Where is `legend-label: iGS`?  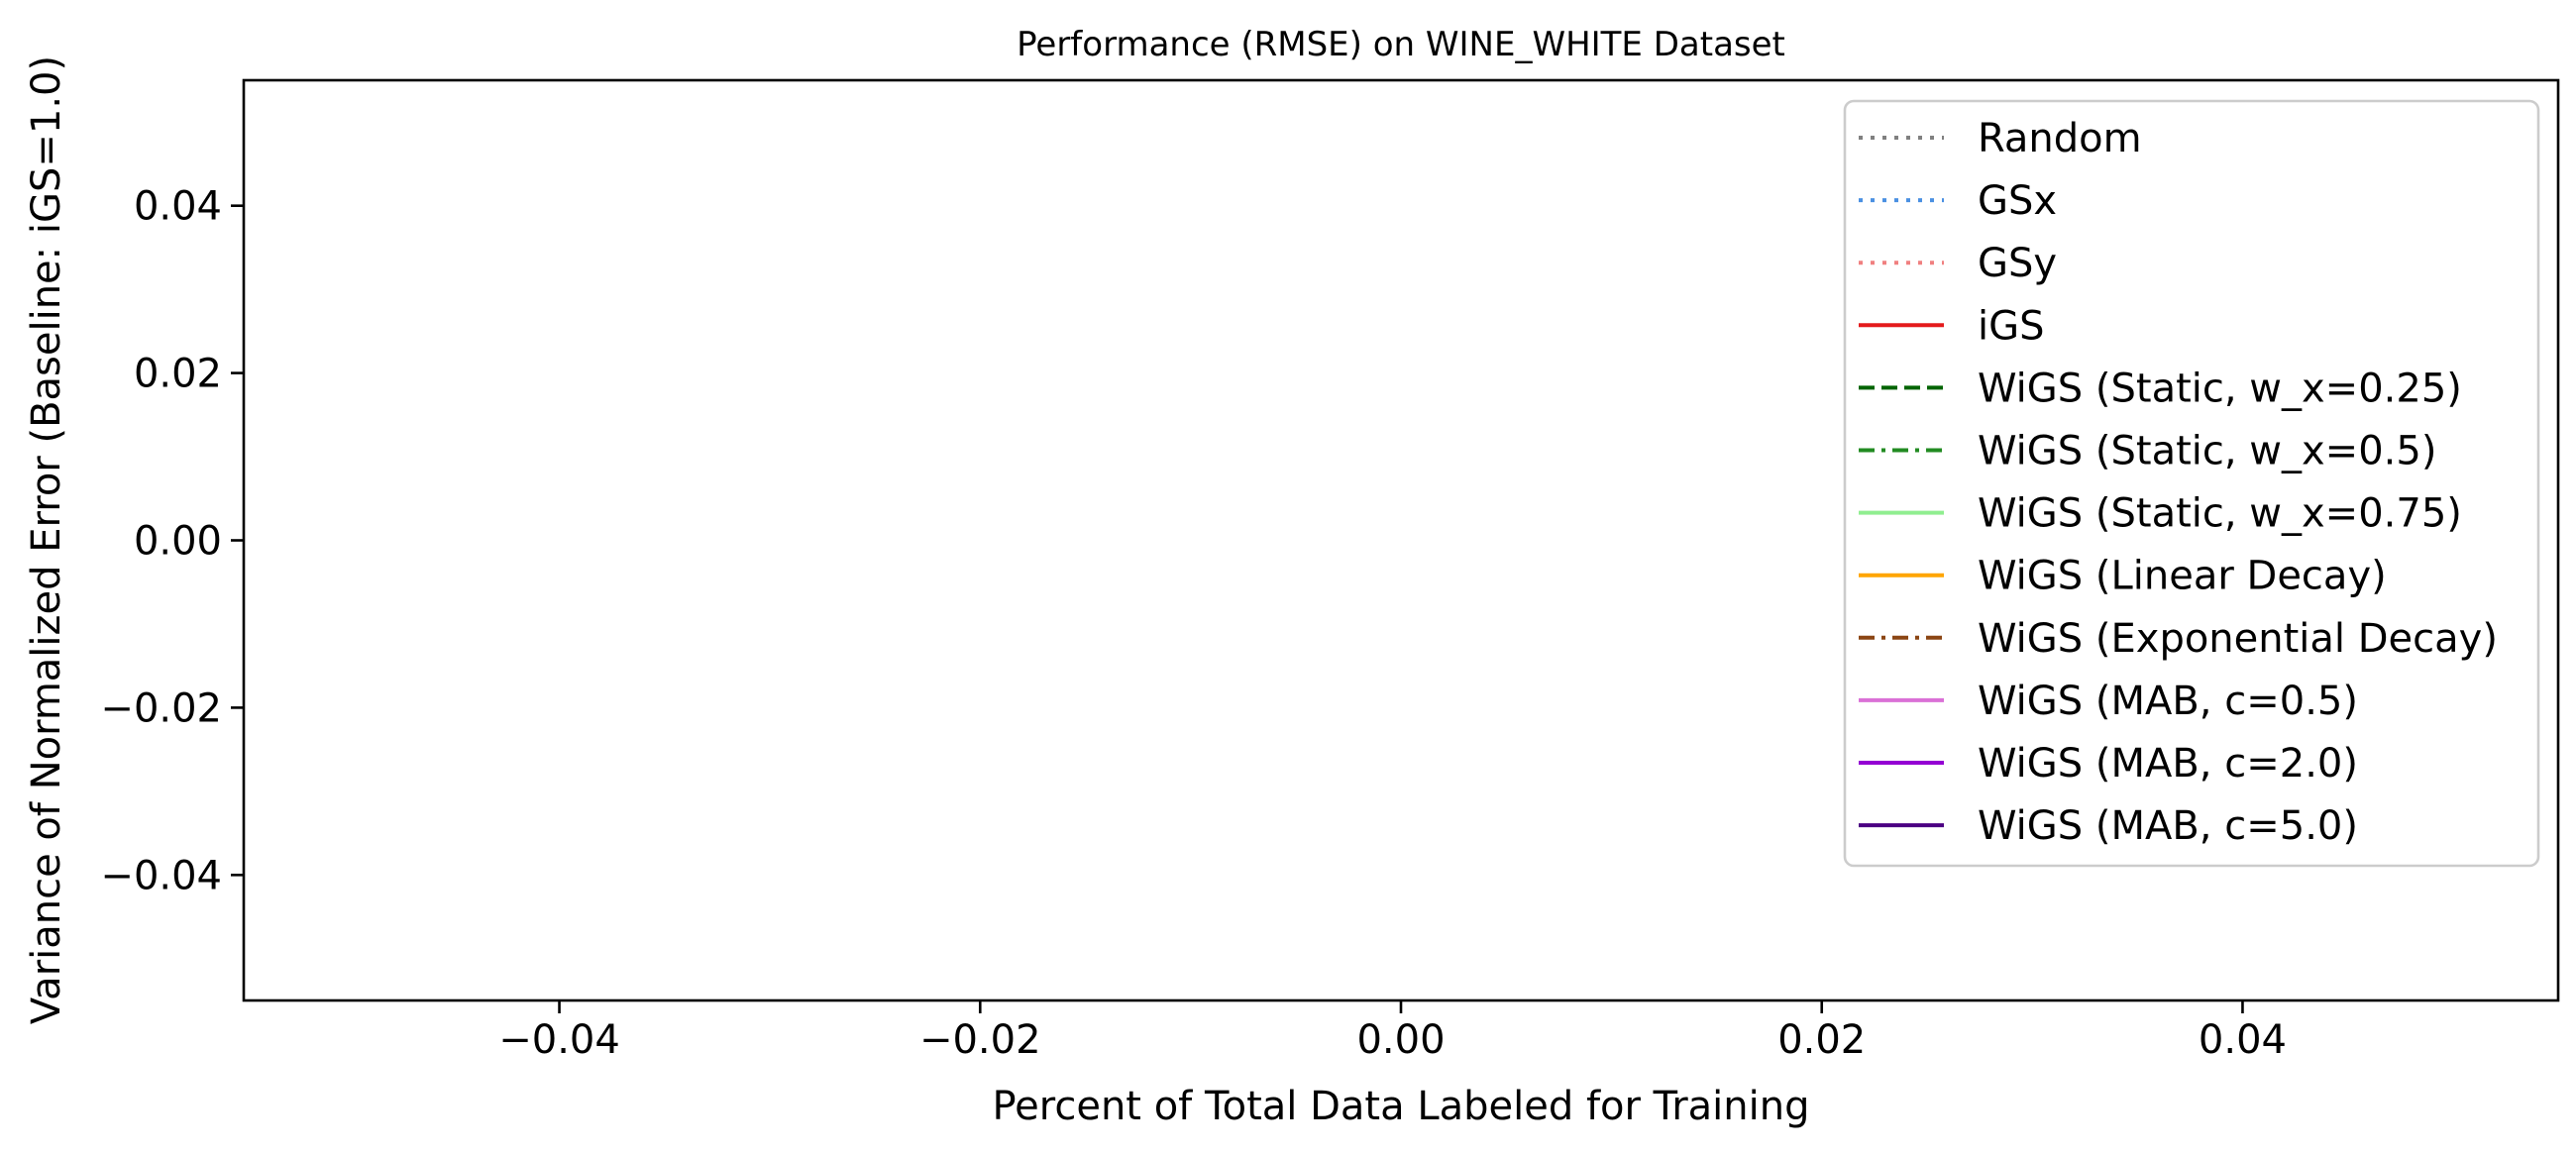 legend-label: iGS is located at coordinates (2011, 326).